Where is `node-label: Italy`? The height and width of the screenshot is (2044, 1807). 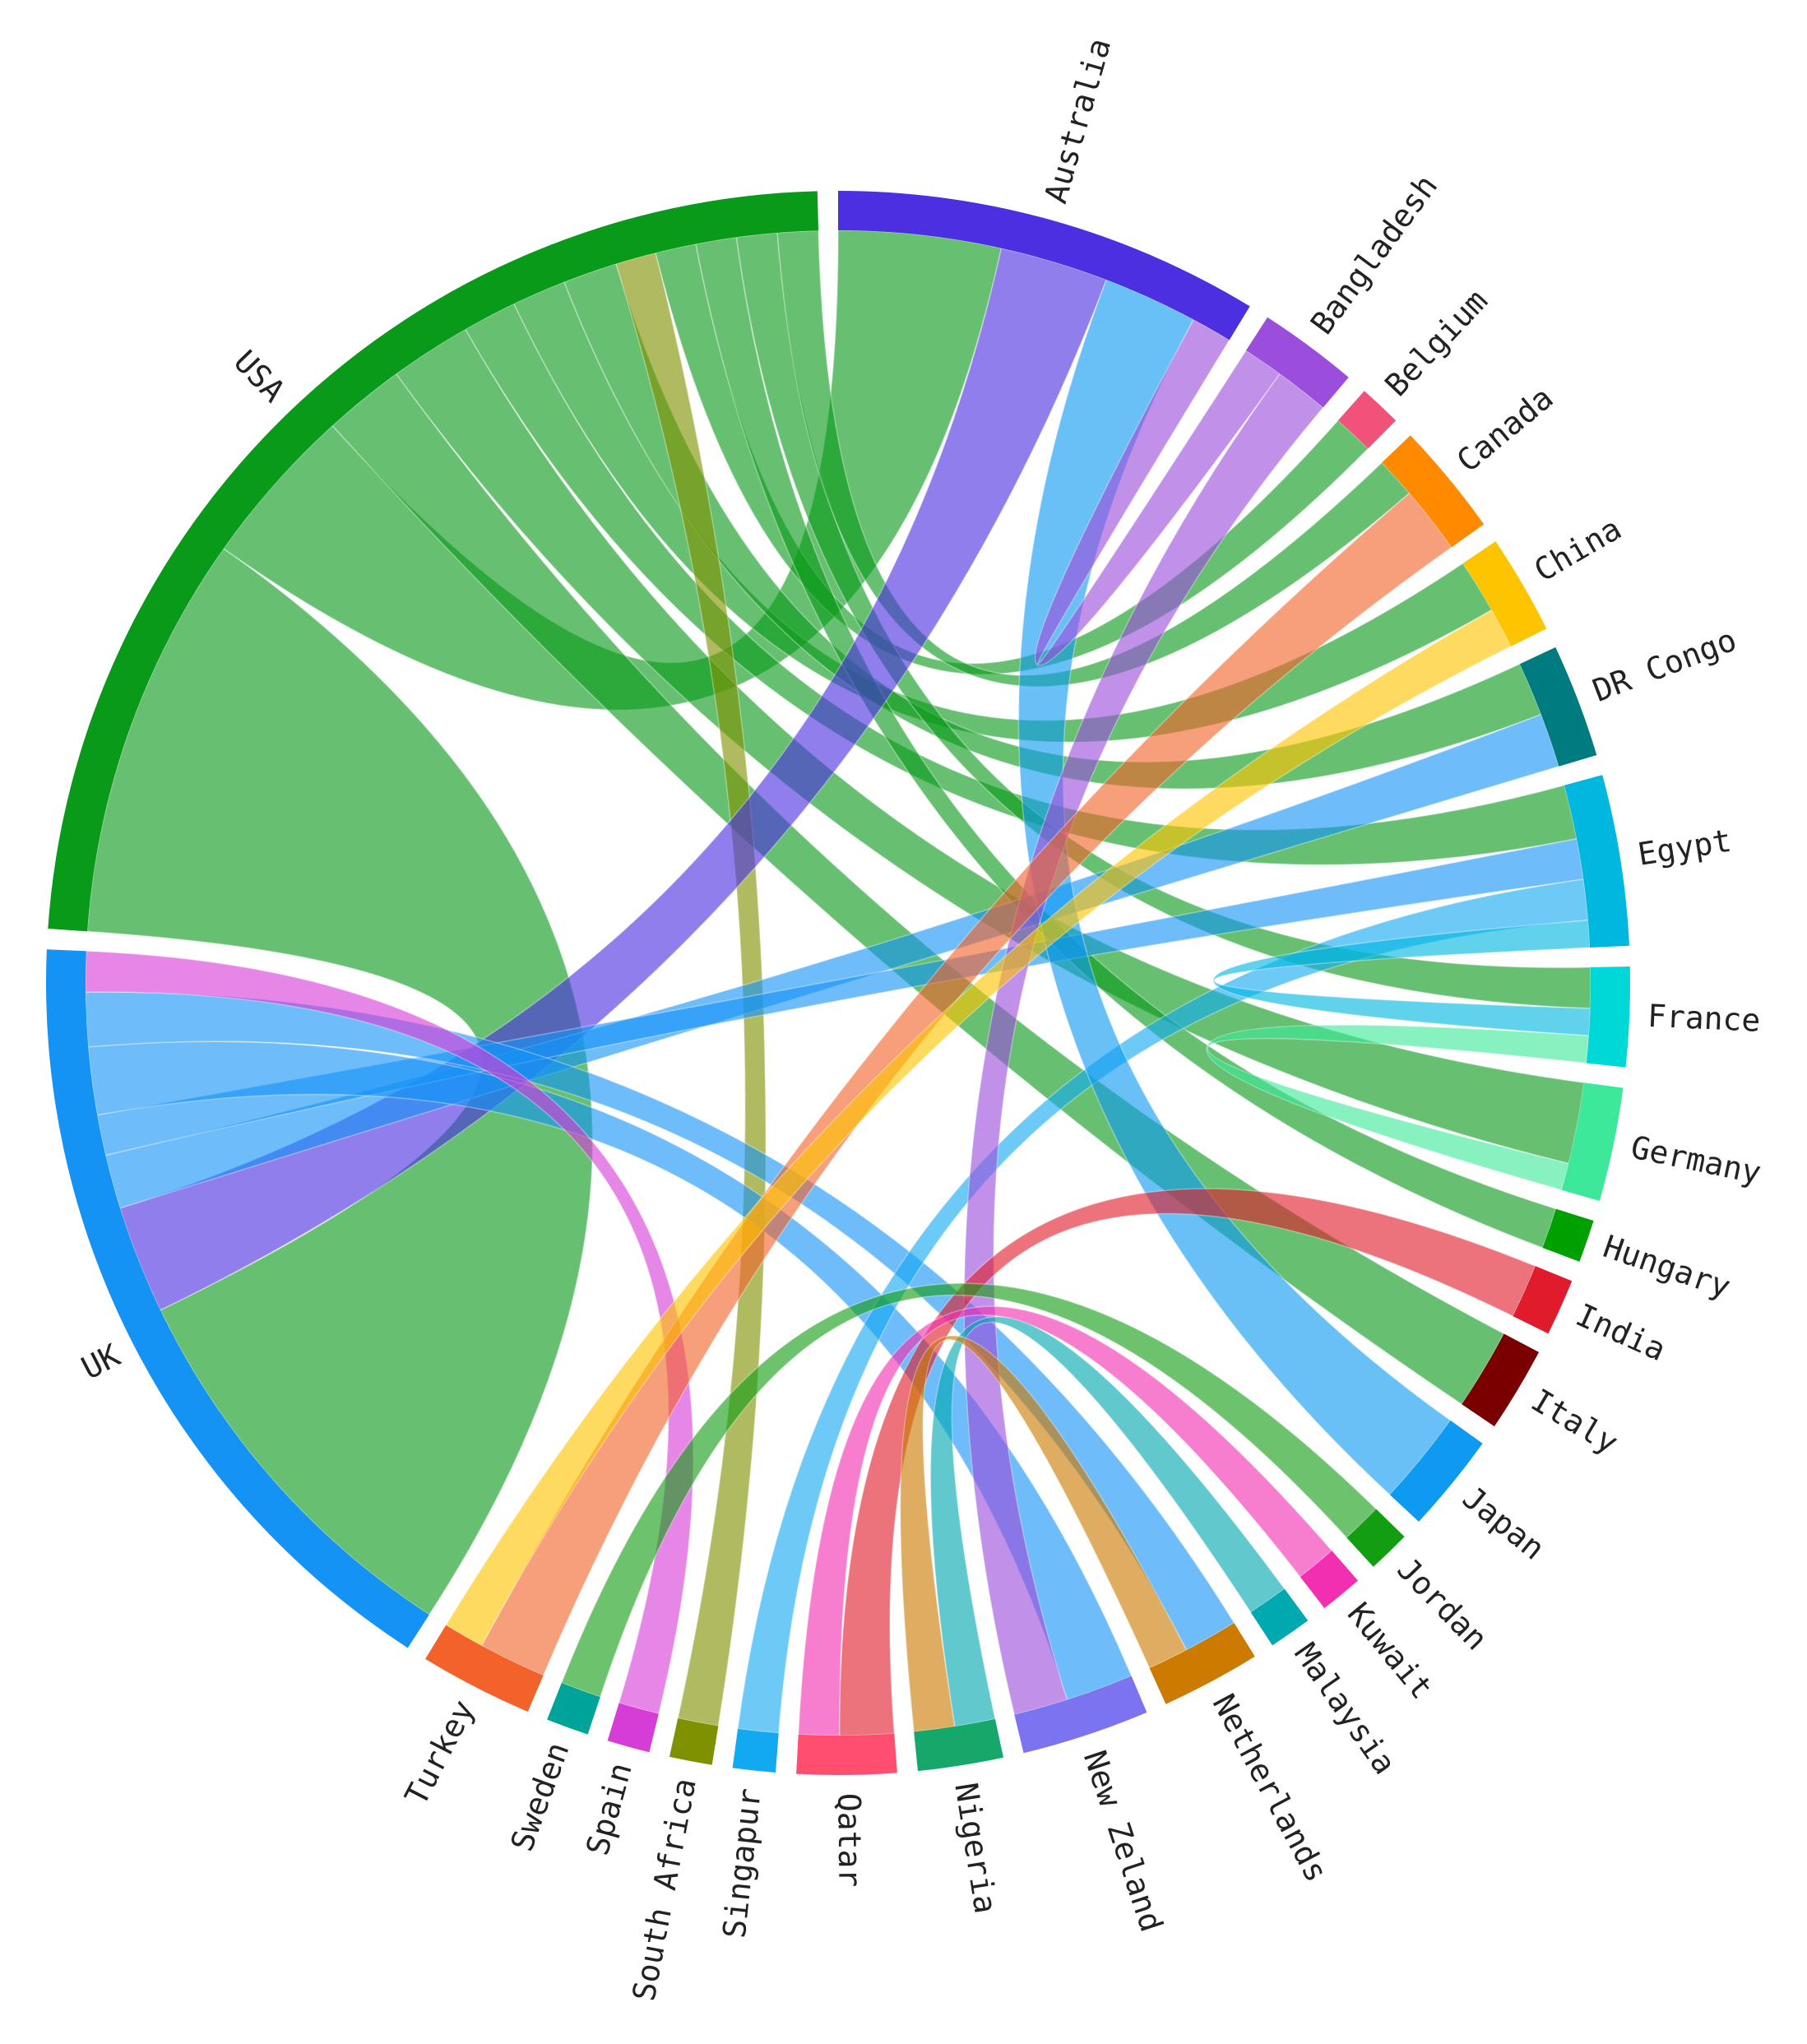
node-label: Italy is located at coordinates (1574, 1422).